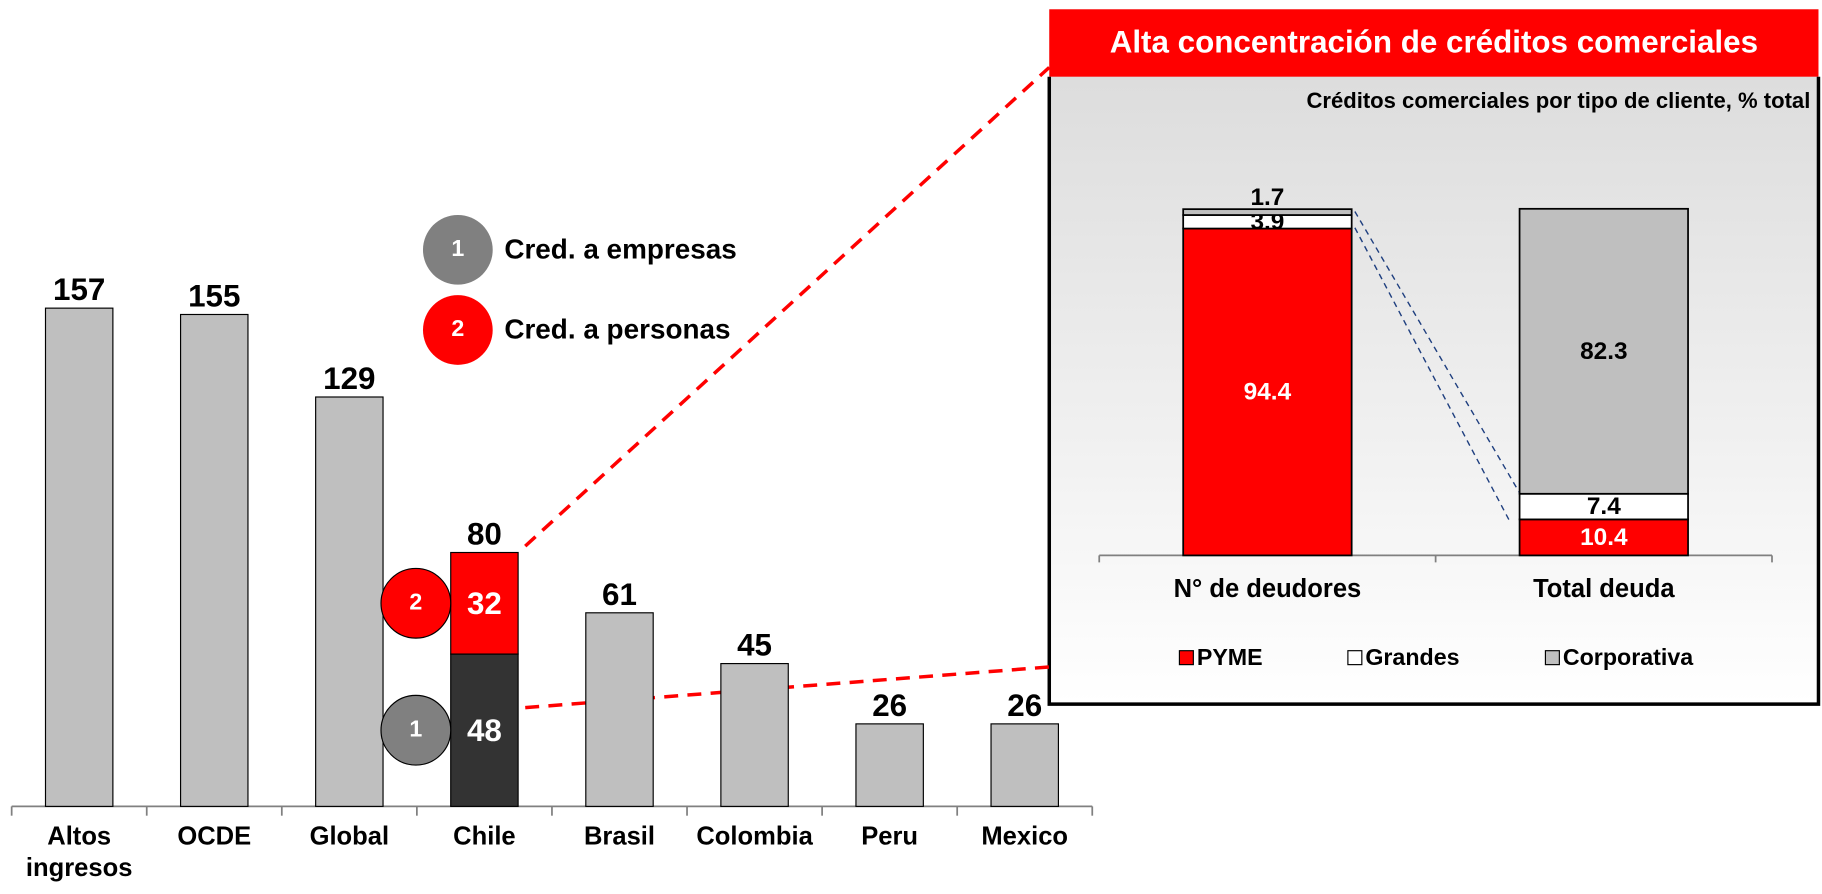 The height and width of the screenshot is (894, 1822). Describe the element at coordinates (1628, 657) in the screenshot. I see `legend-label: Corporativa` at that location.